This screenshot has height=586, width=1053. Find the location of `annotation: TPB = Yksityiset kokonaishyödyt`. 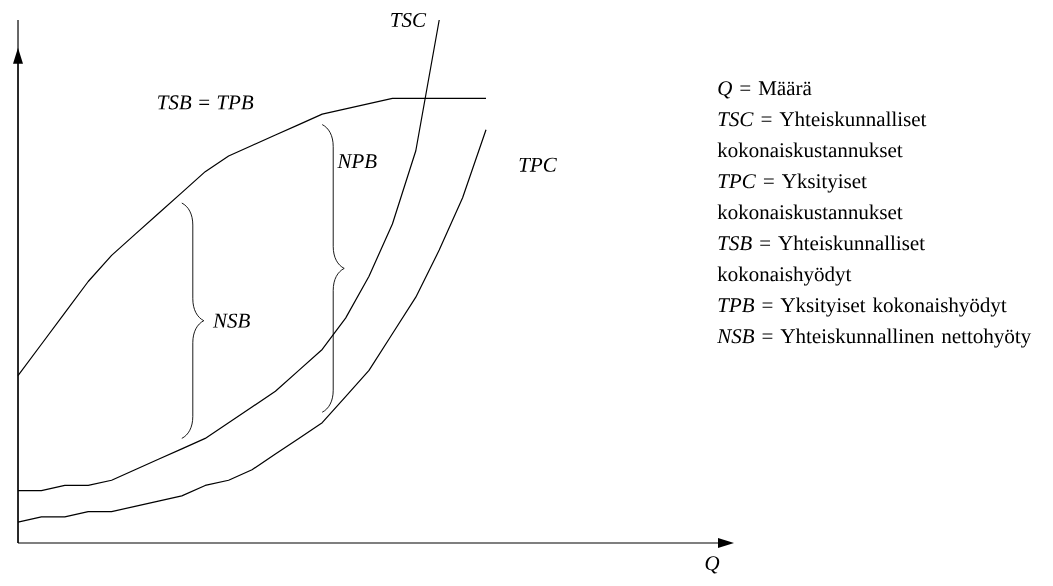

annotation: TPB = Yksityiset kokonaishyödyt is located at coordinates (862, 307).